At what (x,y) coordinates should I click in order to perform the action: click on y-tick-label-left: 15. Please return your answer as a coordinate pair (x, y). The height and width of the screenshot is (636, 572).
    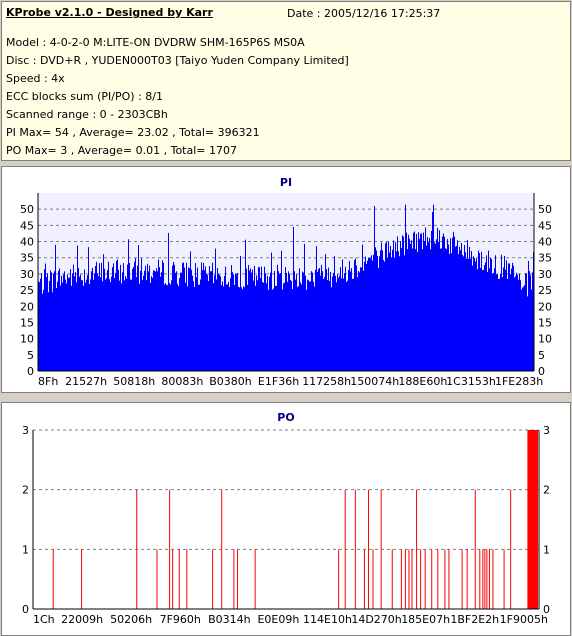
    Looking at the image, I should click on (27, 322).